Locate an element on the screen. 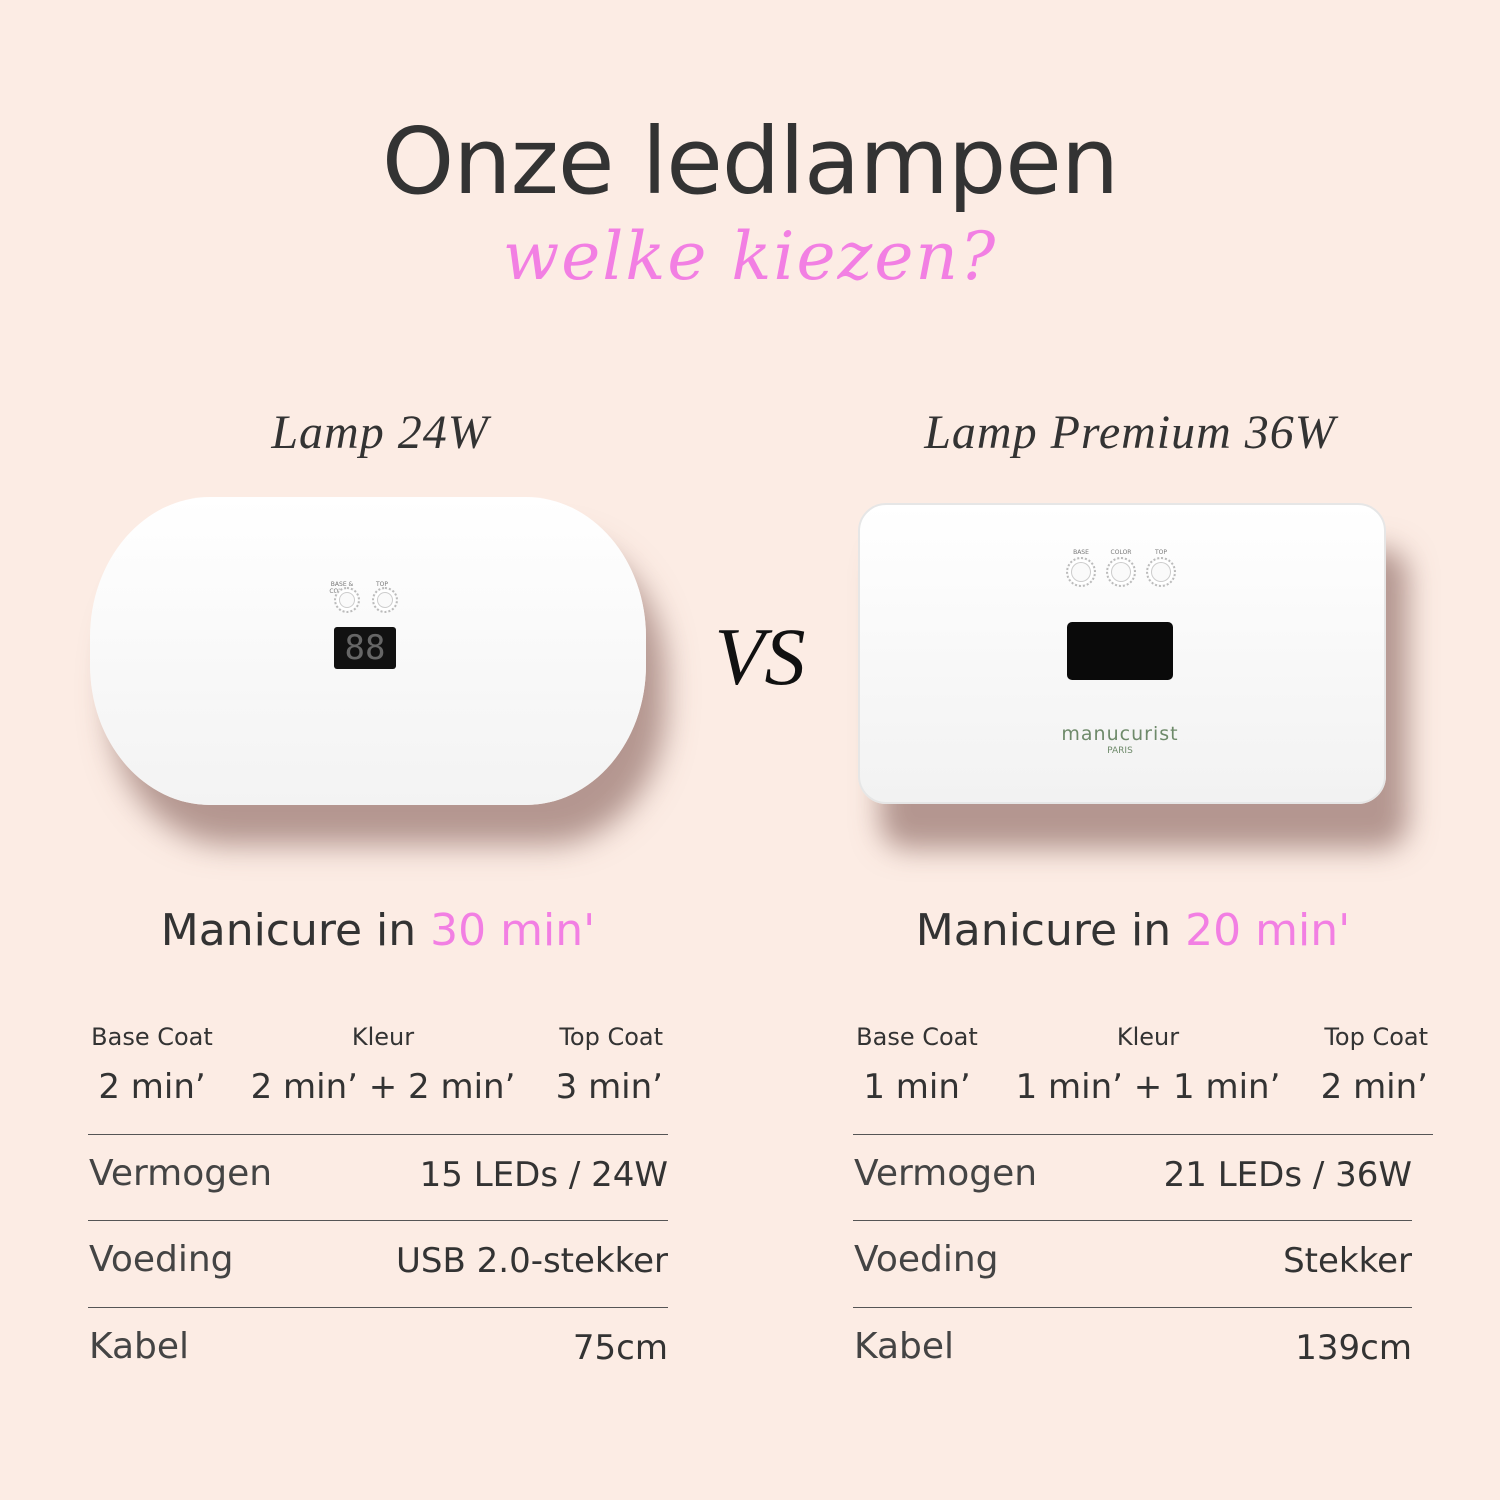 This screenshot has height=1500, width=1500. device-button-label: COLOR is located at coordinates (1121, 552).